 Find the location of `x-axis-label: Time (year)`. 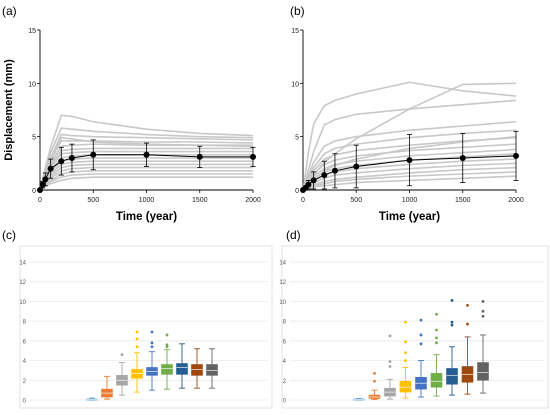

x-axis-label: Time (year) is located at coordinates (146, 217).